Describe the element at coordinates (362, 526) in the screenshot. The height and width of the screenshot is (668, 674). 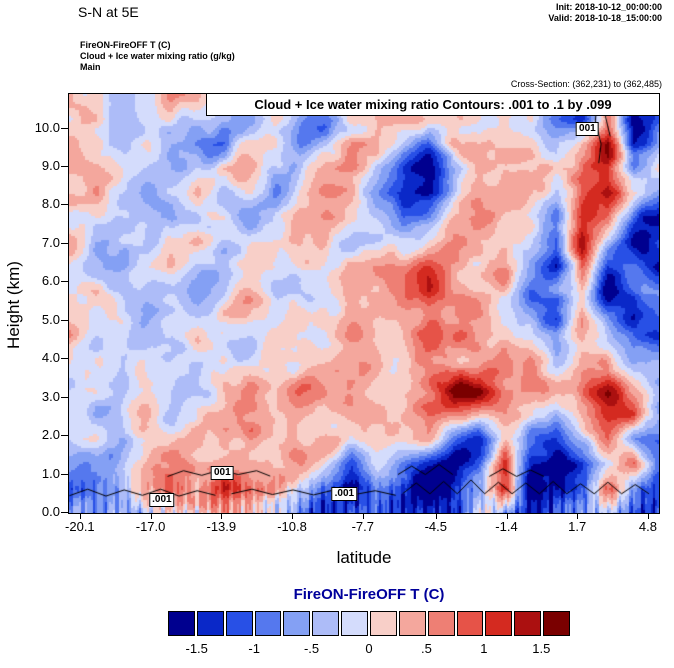
I see `x-tick-label: -7.7` at that location.